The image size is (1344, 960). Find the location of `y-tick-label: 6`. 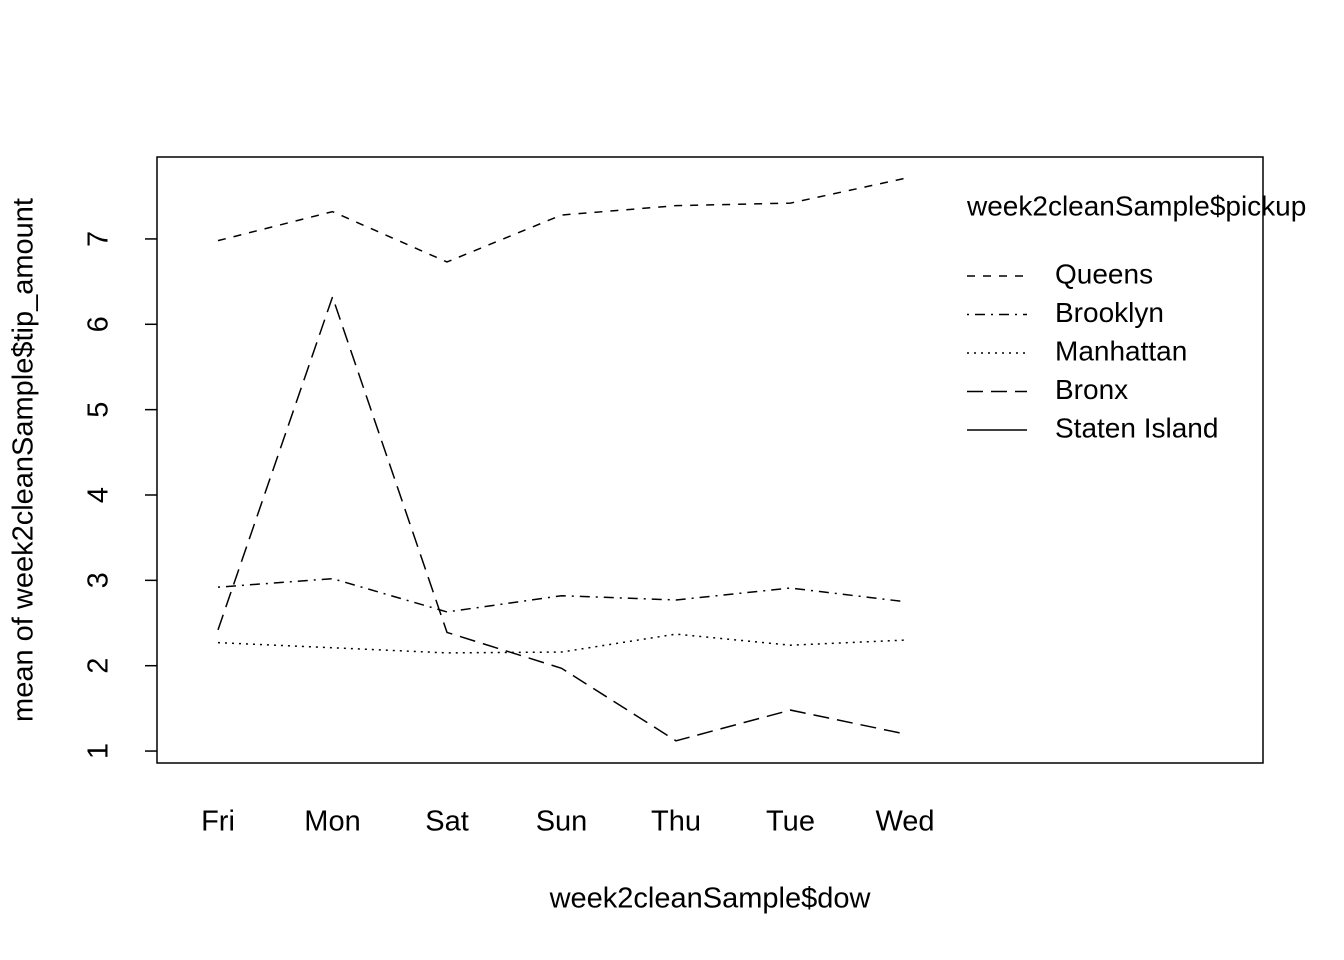

y-tick-label: 6 is located at coordinates (99, 324).